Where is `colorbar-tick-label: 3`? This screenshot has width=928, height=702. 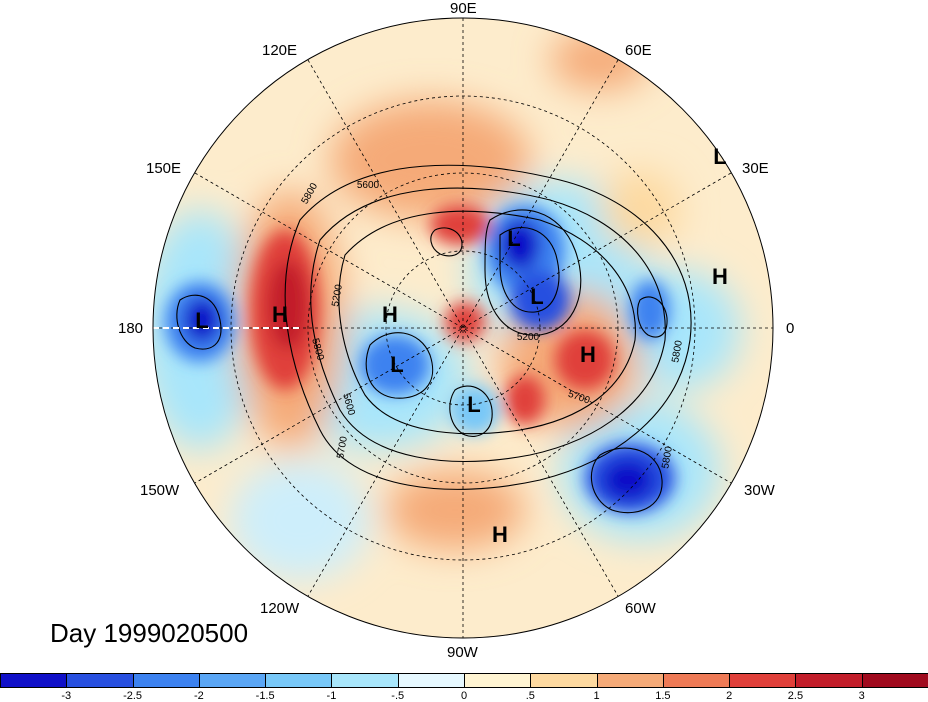 colorbar-tick-label: 3 is located at coordinates (861, 696).